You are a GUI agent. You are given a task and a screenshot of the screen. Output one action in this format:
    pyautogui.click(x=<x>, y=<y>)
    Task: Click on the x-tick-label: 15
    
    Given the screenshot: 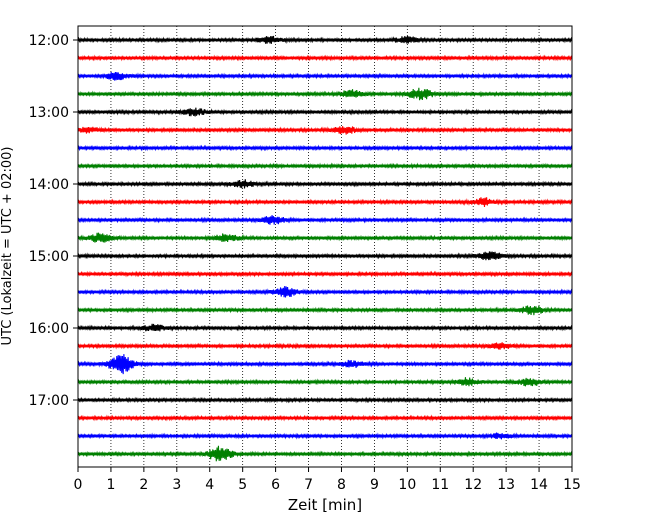 What is the action you would take?
    pyautogui.click(x=572, y=485)
    